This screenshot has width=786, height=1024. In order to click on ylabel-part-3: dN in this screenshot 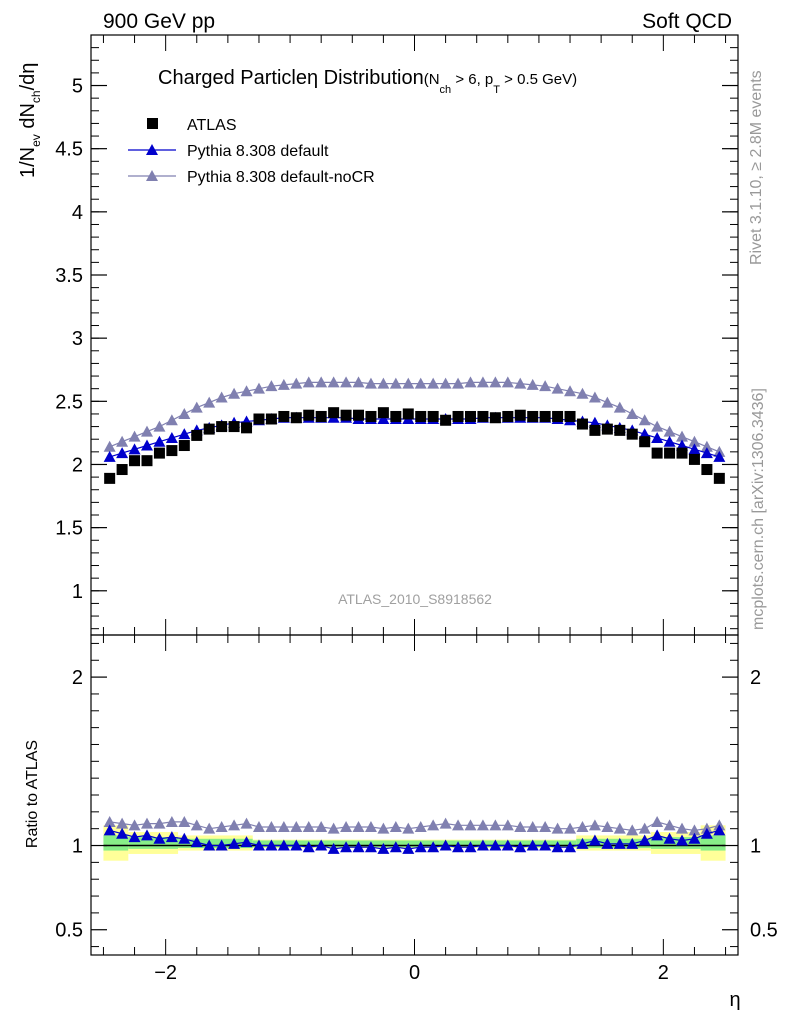, I will do `click(28, 118)`.